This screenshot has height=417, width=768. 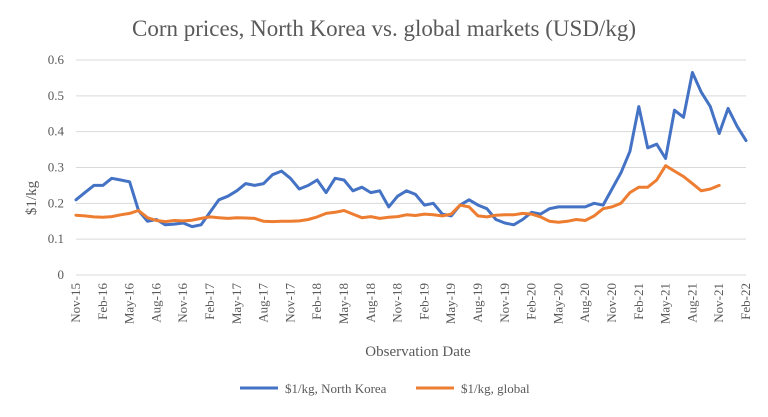 What do you see at coordinates (32, 197) in the screenshot?
I see `y-axis-title: $1/kg` at bounding box center [32, 197].